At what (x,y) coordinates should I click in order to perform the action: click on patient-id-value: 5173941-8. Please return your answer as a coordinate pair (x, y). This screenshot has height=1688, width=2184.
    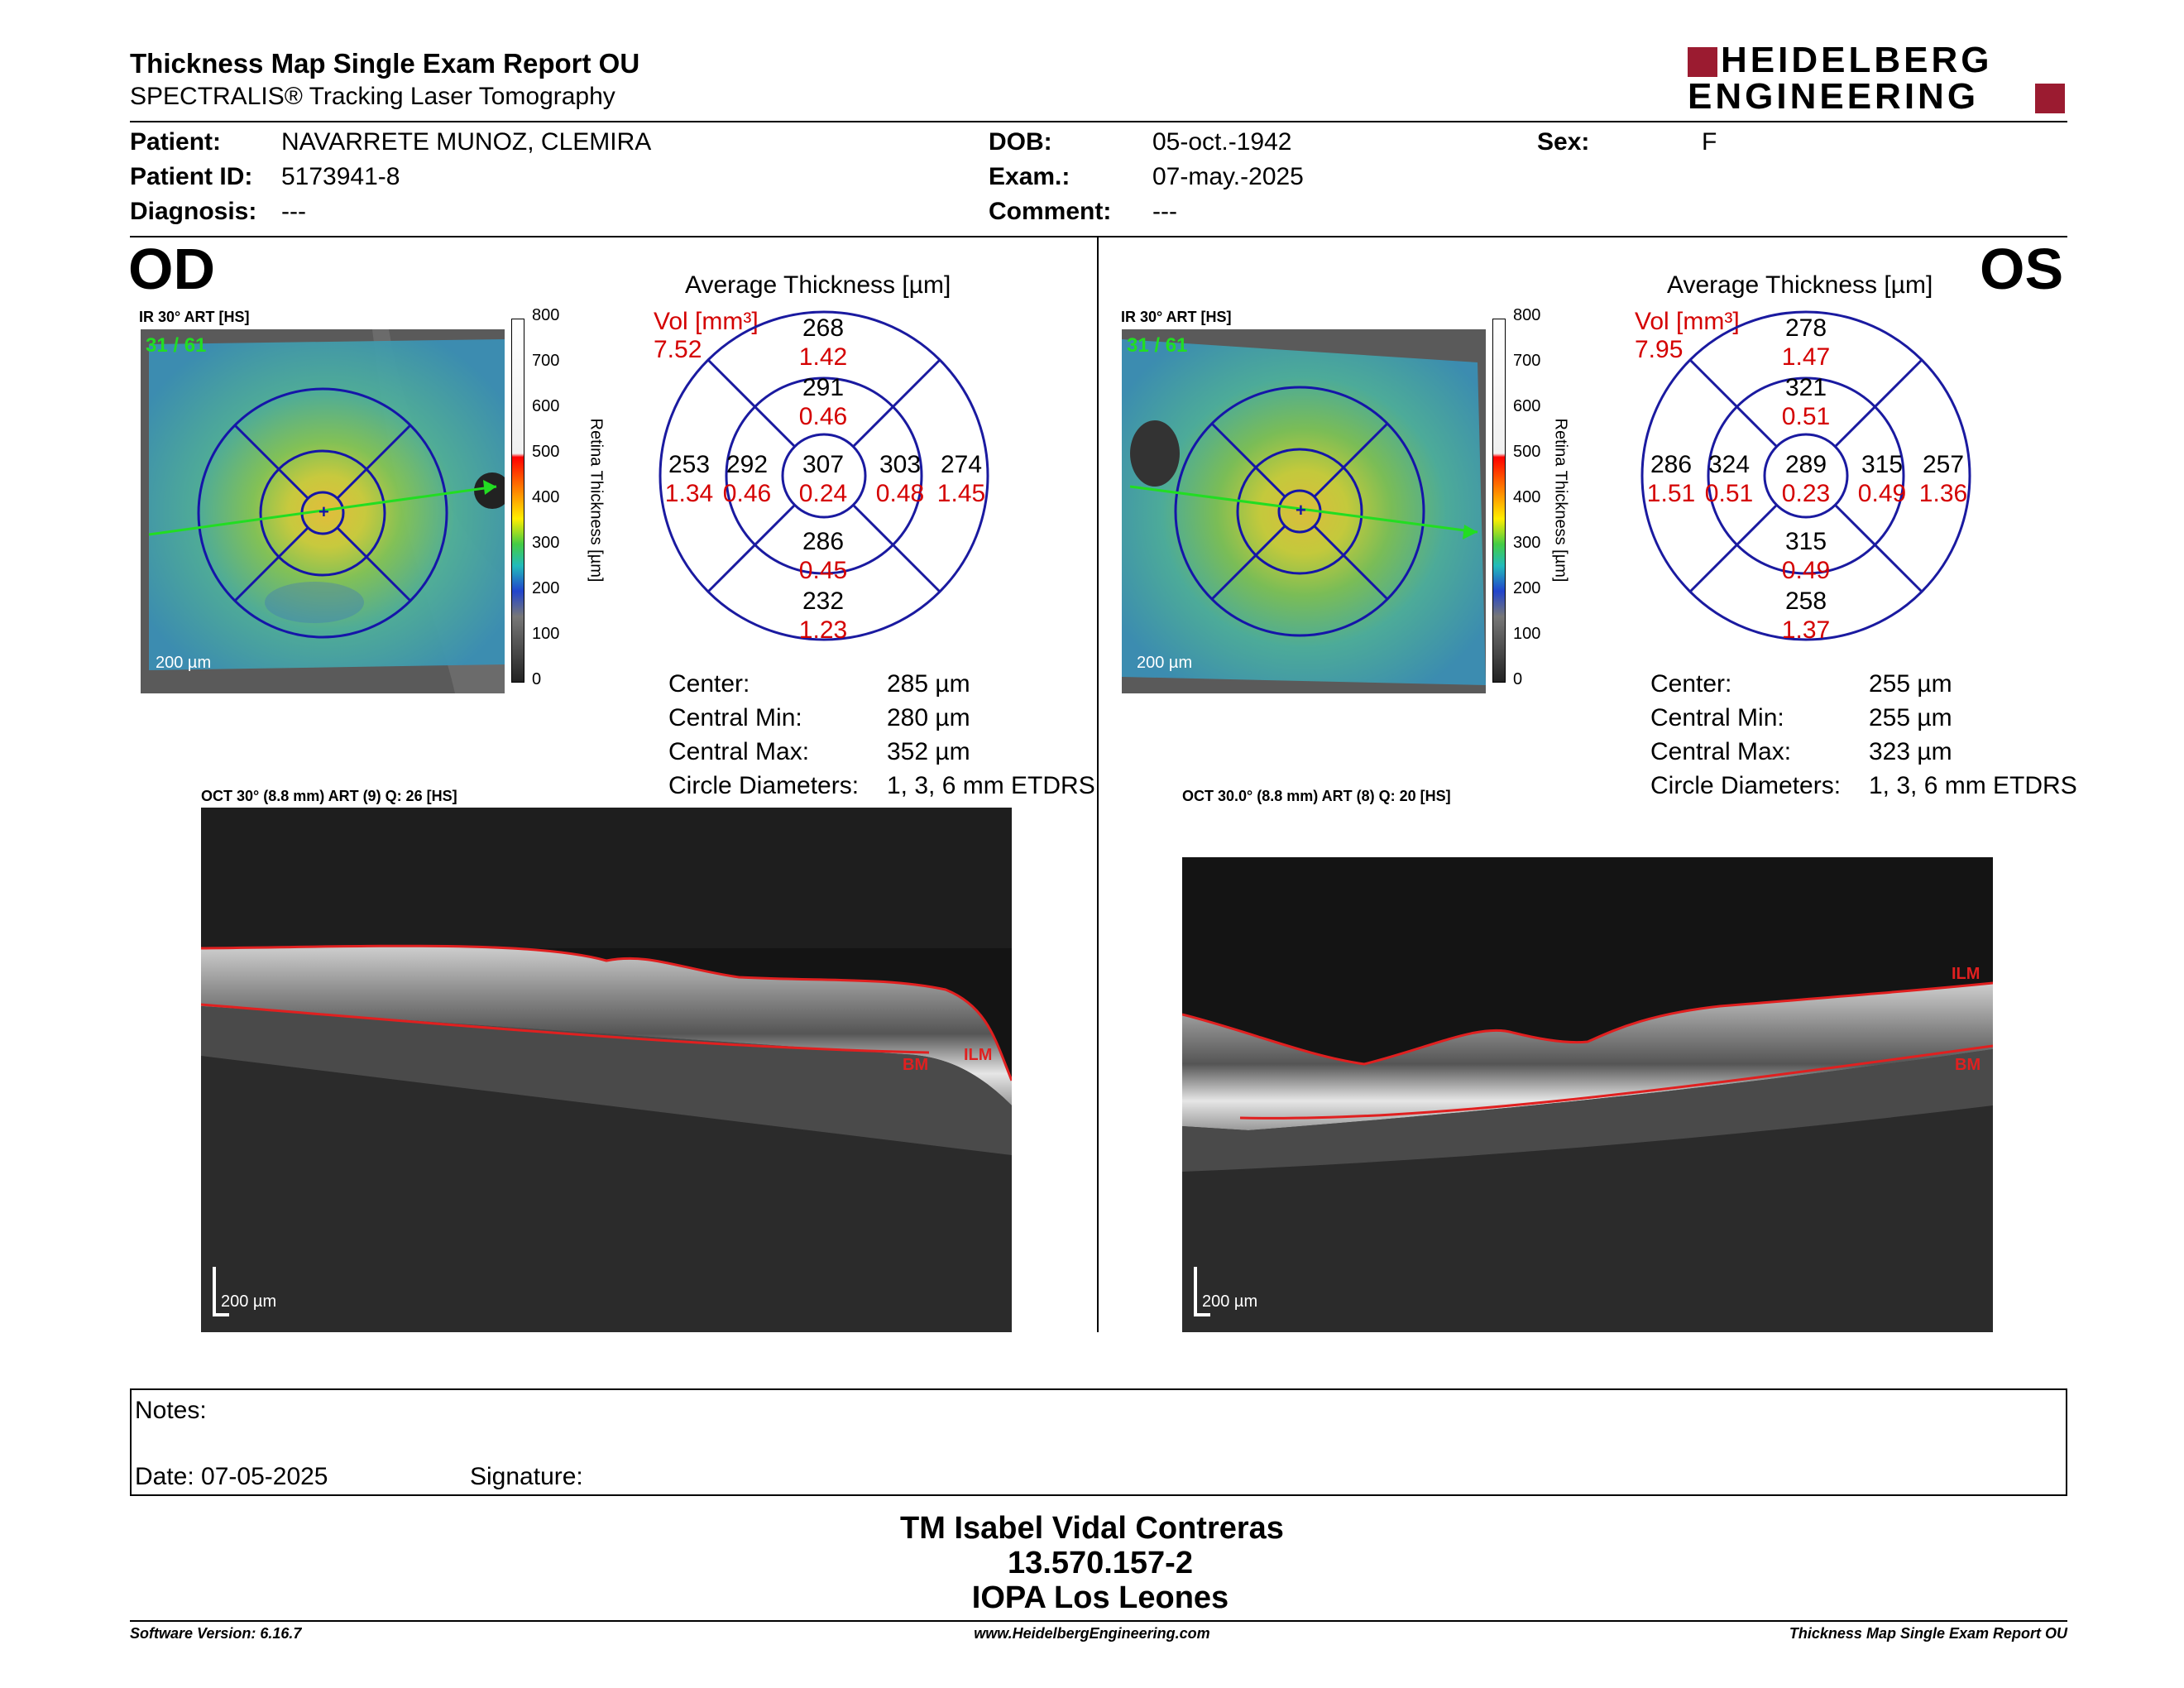
    Looking at the image, I should click on (340, 176).